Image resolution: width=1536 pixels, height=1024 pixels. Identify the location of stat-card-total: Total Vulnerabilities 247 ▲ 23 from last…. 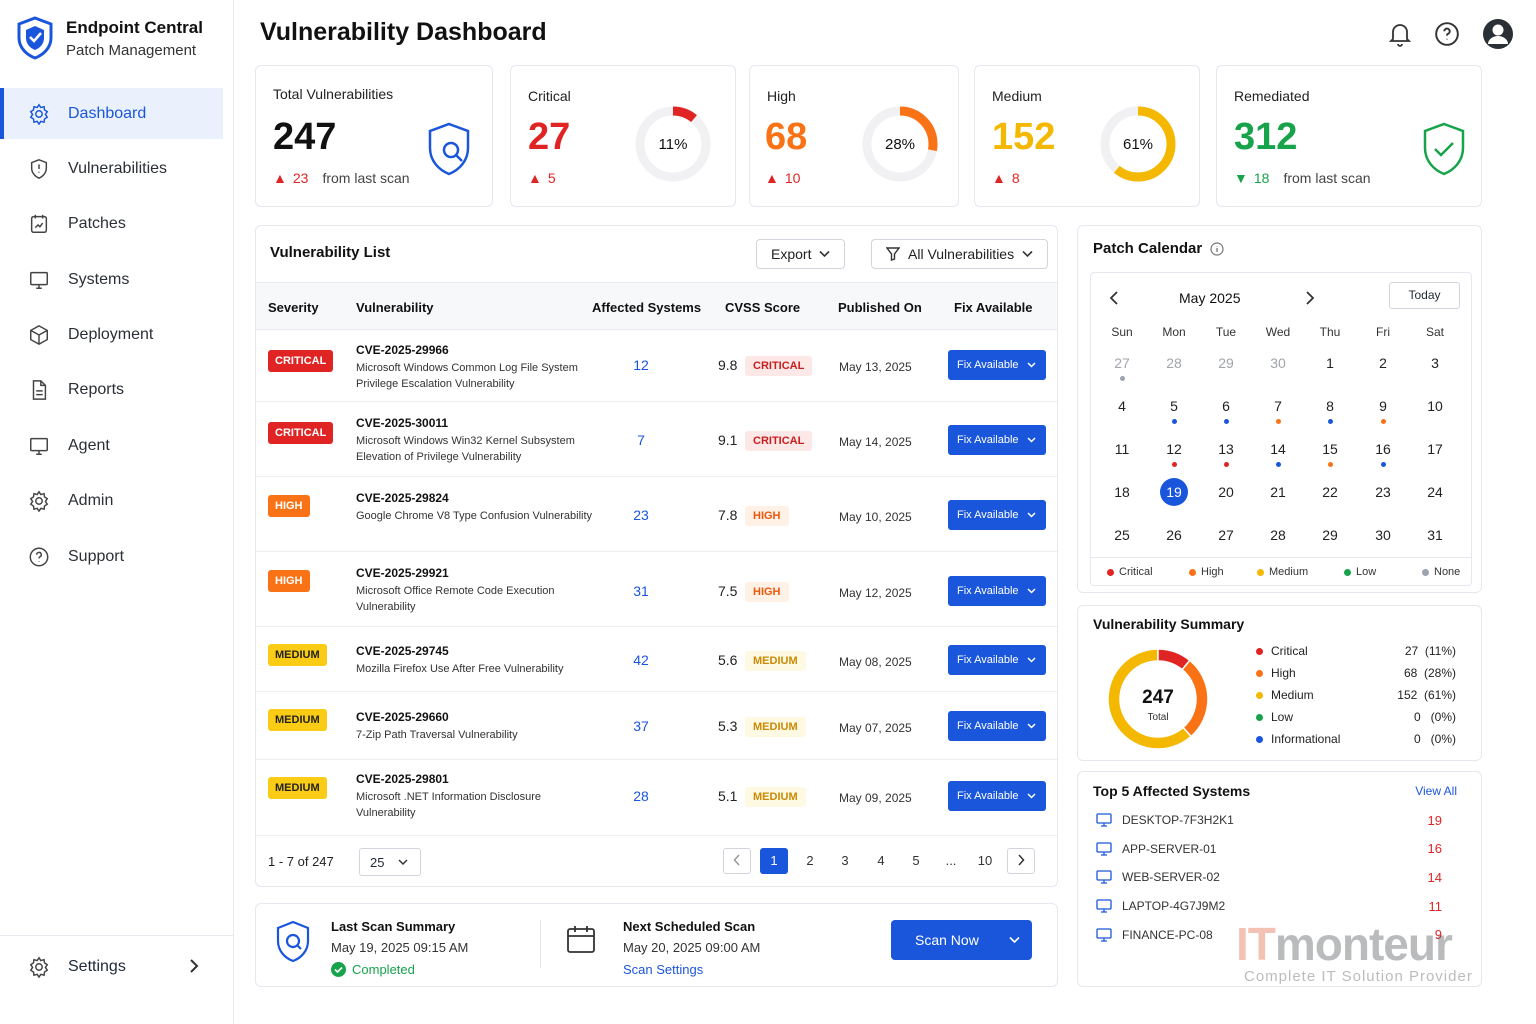
(374, 136).